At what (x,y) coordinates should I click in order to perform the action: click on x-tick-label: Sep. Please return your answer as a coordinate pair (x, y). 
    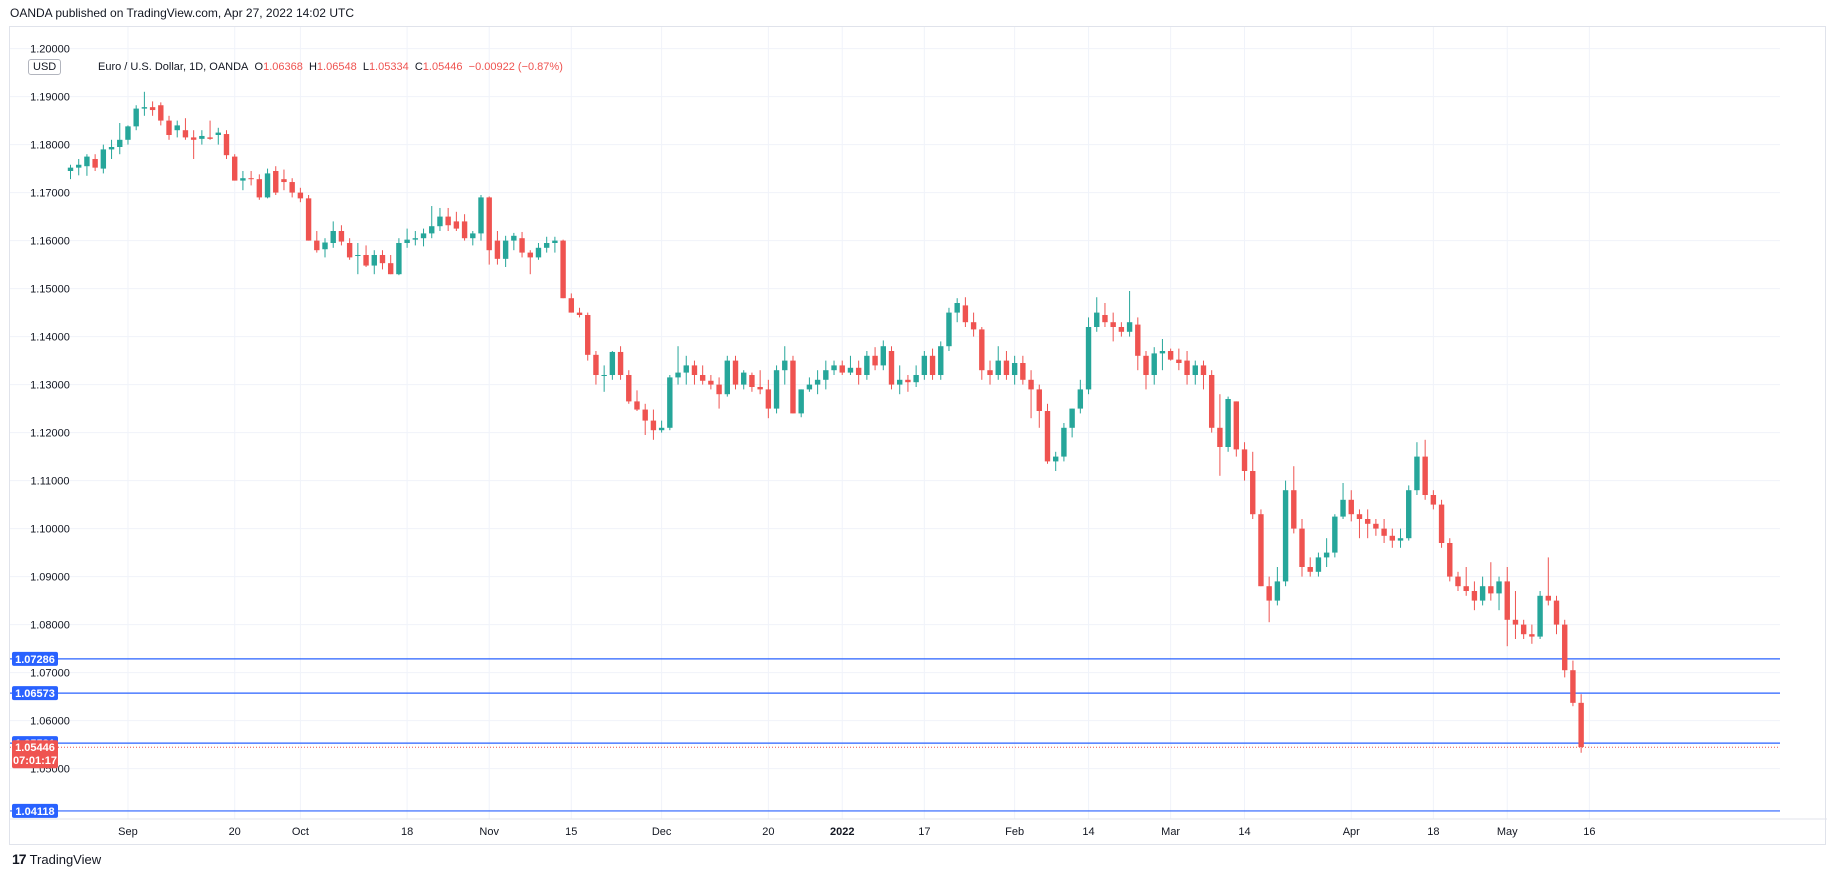
    Looking at the image, I should click on (128, 832).